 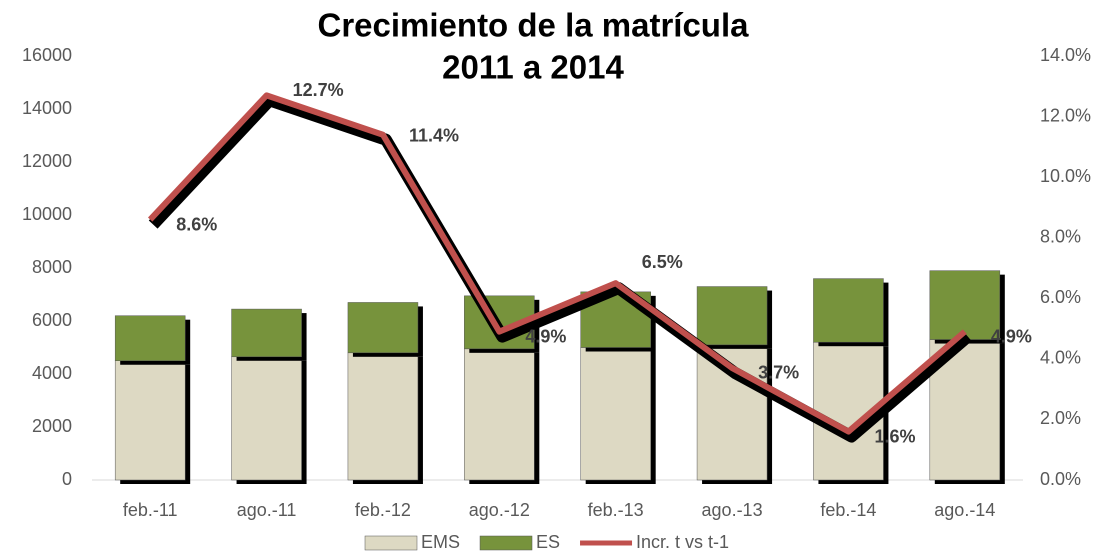 I want to click on y-tick-label: 6000, so click(x=52, y=320).